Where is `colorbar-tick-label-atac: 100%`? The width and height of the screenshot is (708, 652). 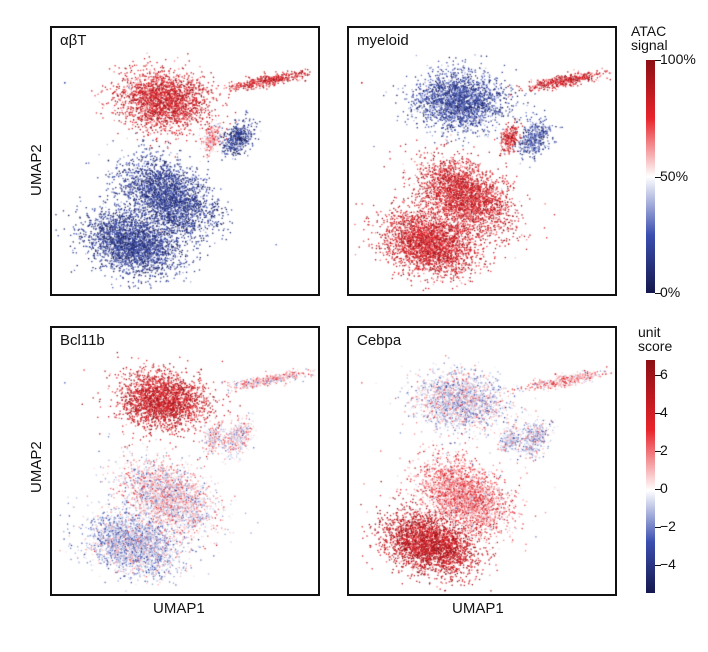
colorbar-tick-label-atac: 100% is located at coordinates (678, 59).